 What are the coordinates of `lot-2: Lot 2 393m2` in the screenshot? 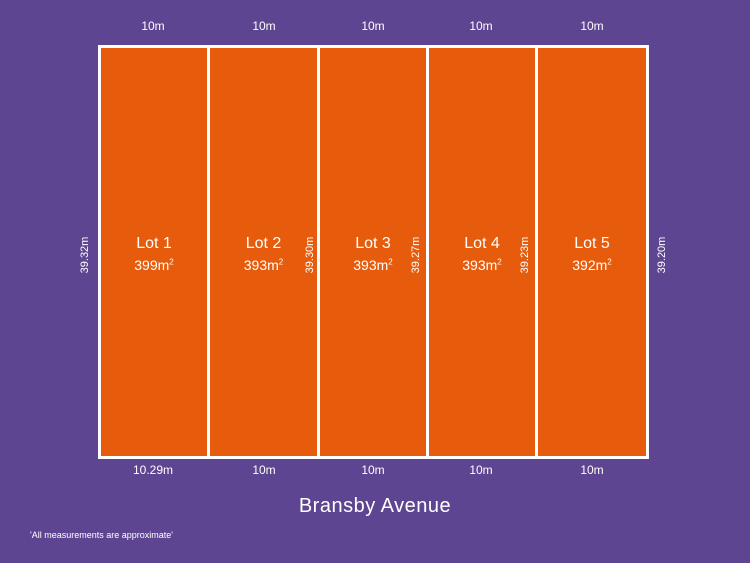 It's located at (263, 252).